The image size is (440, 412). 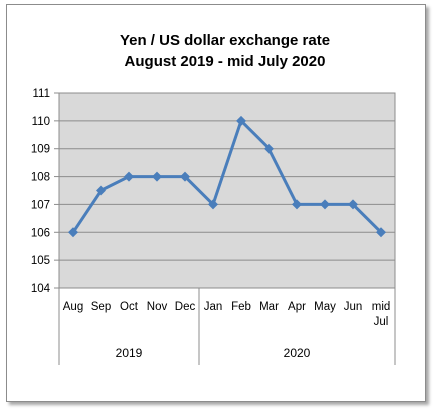 What do you see at coordinates (101, 307) in the screenshot?
I see `x-tick-label: Sep` at bounding box center [101, 307].